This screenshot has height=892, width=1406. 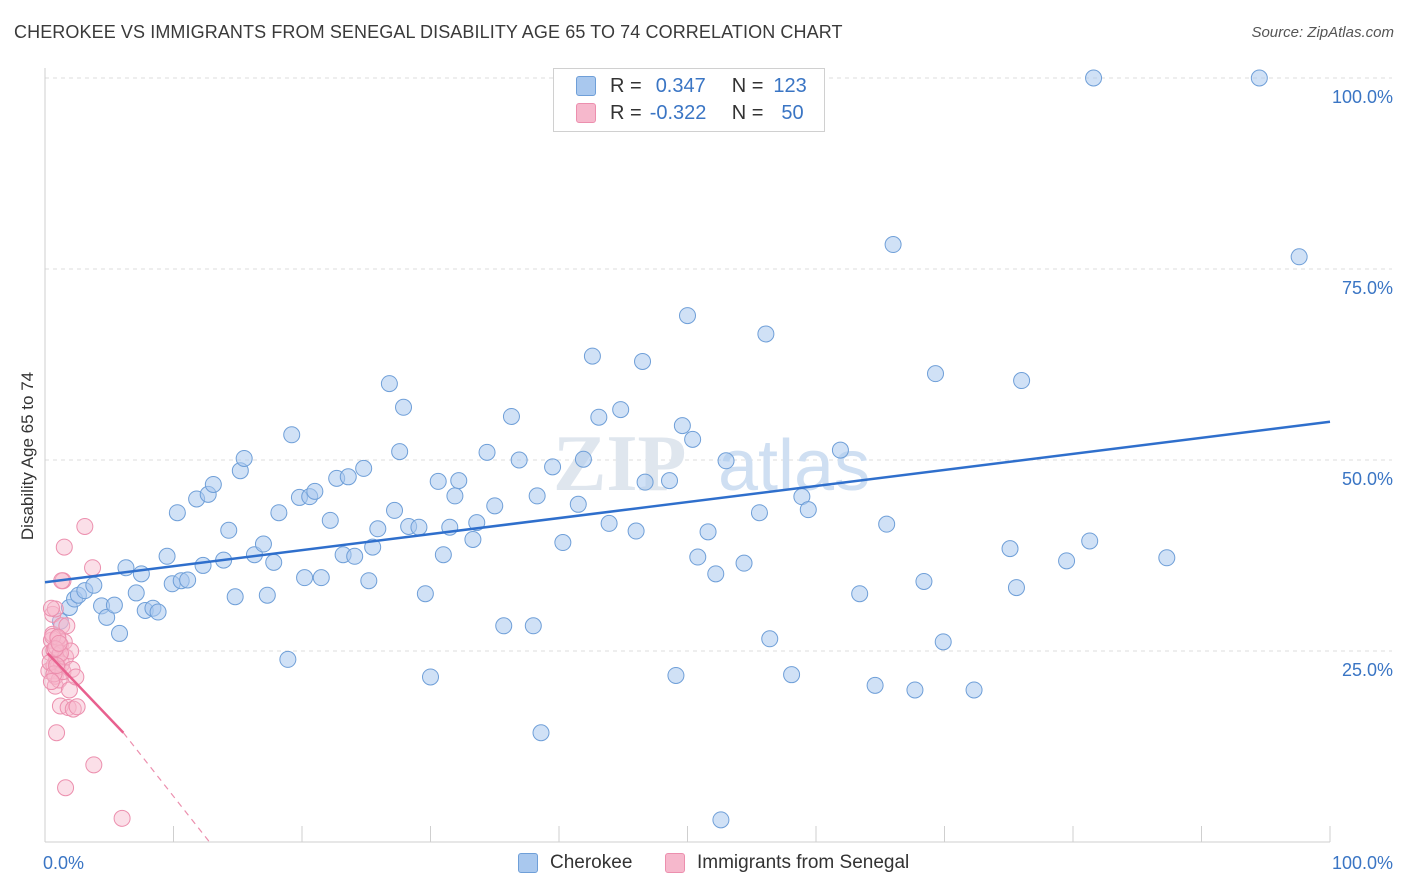 I want to click on x-tick-label: 100.0%, so click(x=1362, y=863).